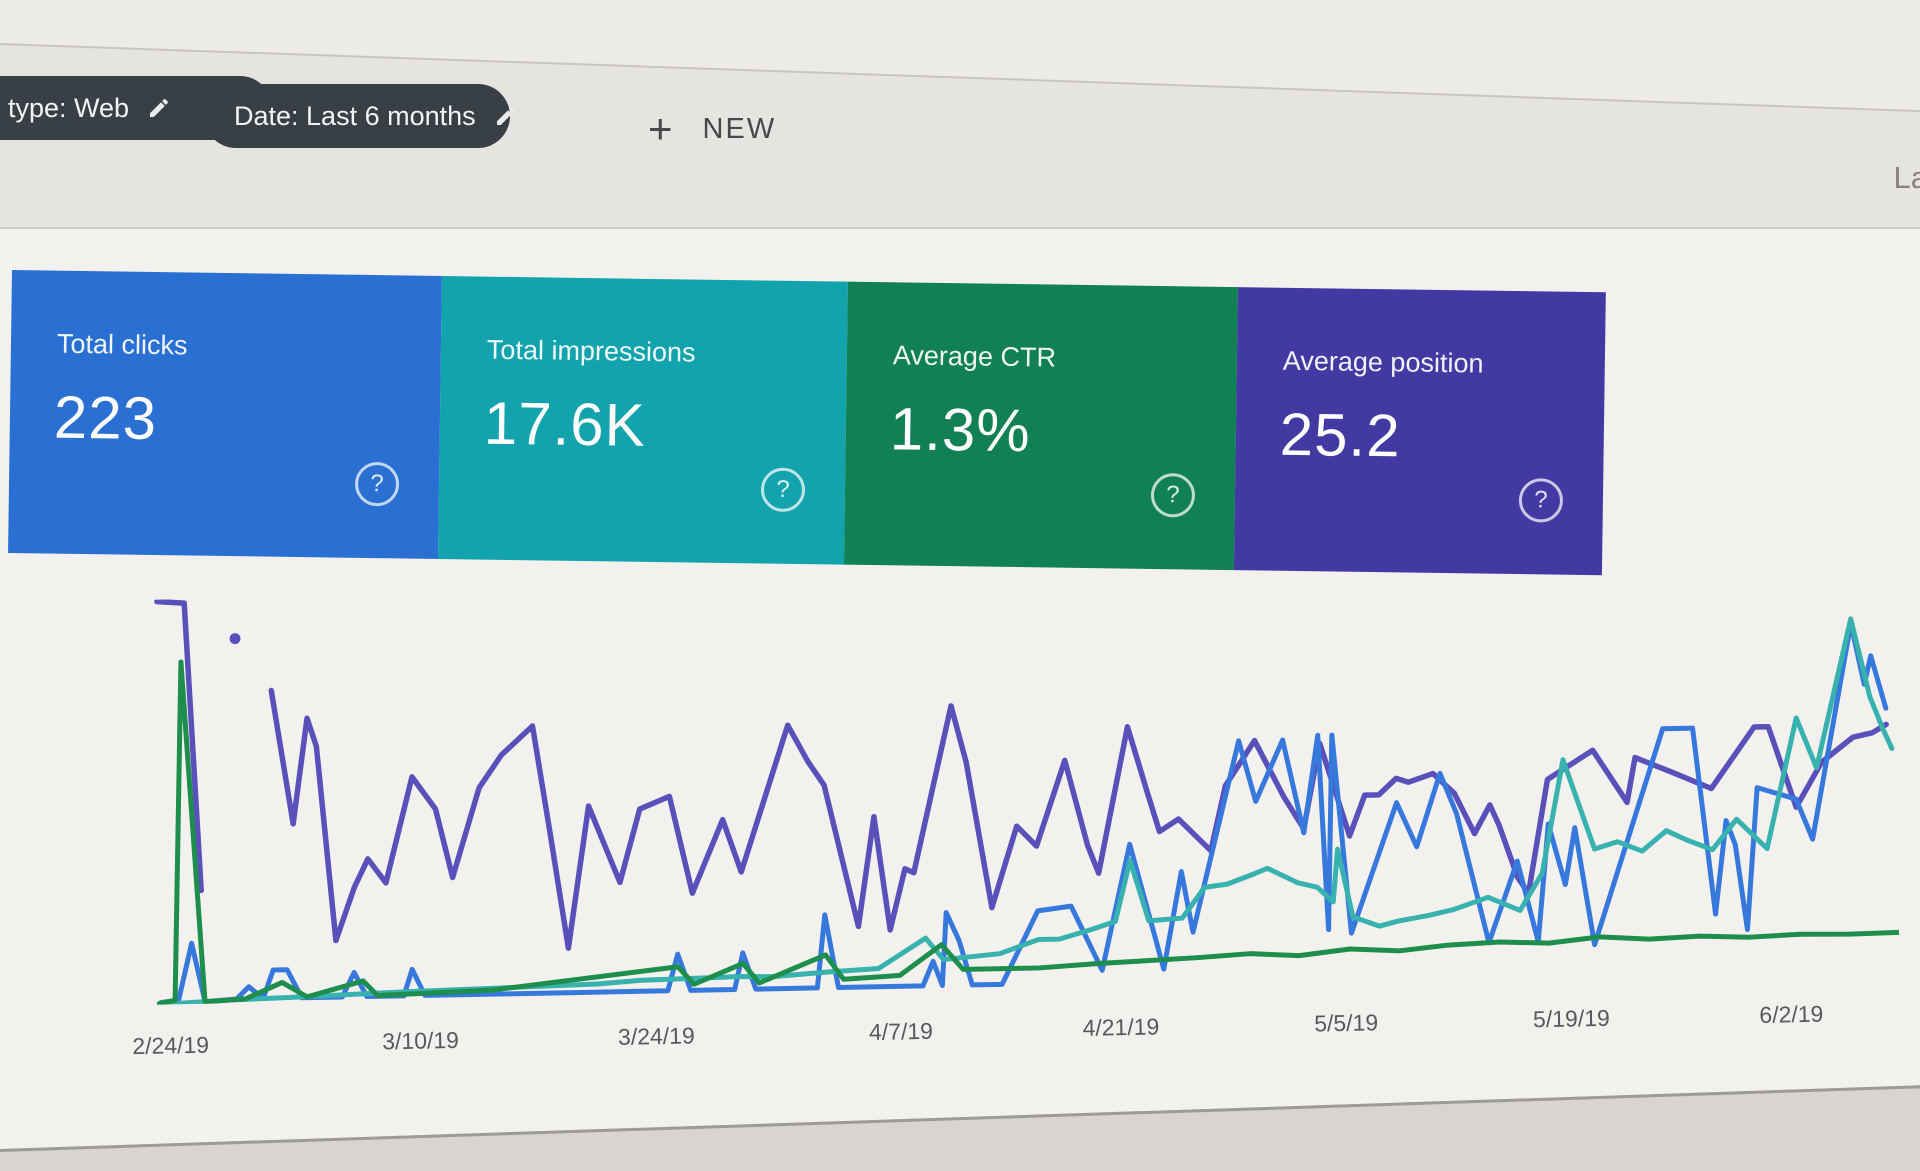 This screenshot has width=1920, height=1171. I want to click on card-total-impressions: Total impressions 17.6K ?, so click(643, 420).